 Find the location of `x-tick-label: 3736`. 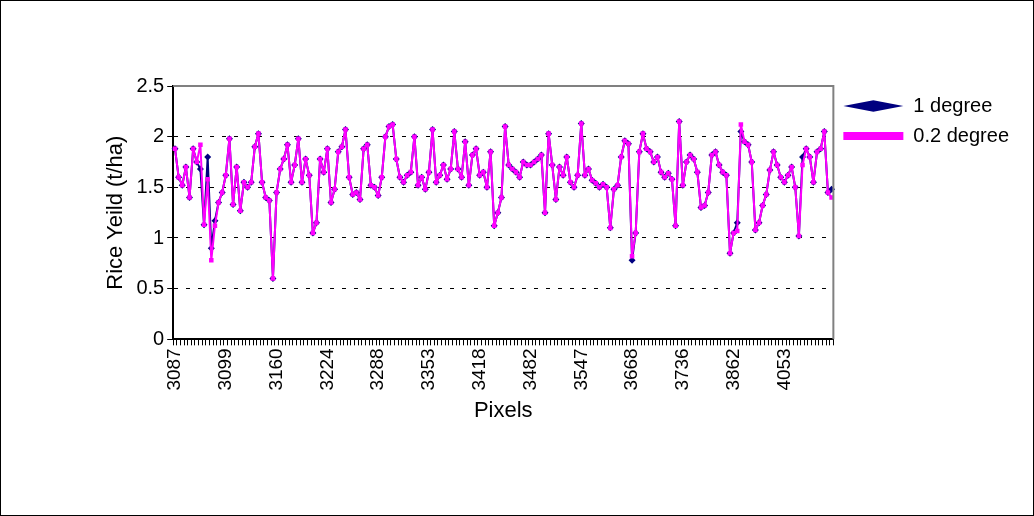

x-tick-label: 3736 is located at coordinates (682, 369).